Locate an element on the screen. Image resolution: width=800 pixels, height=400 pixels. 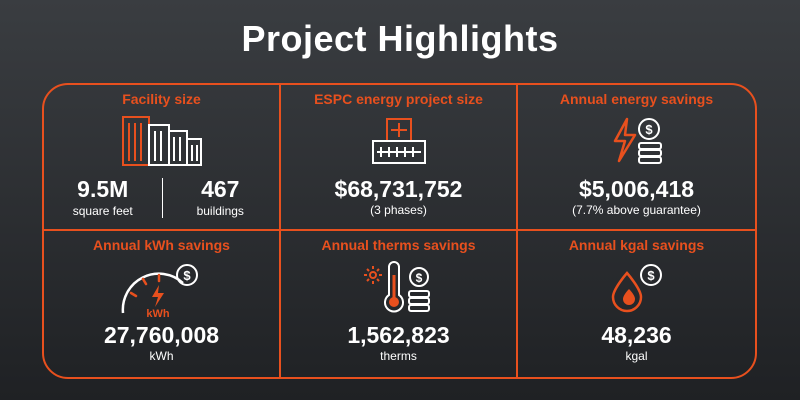
facility-size-card: Facility size is located at coordinates (162, 158).